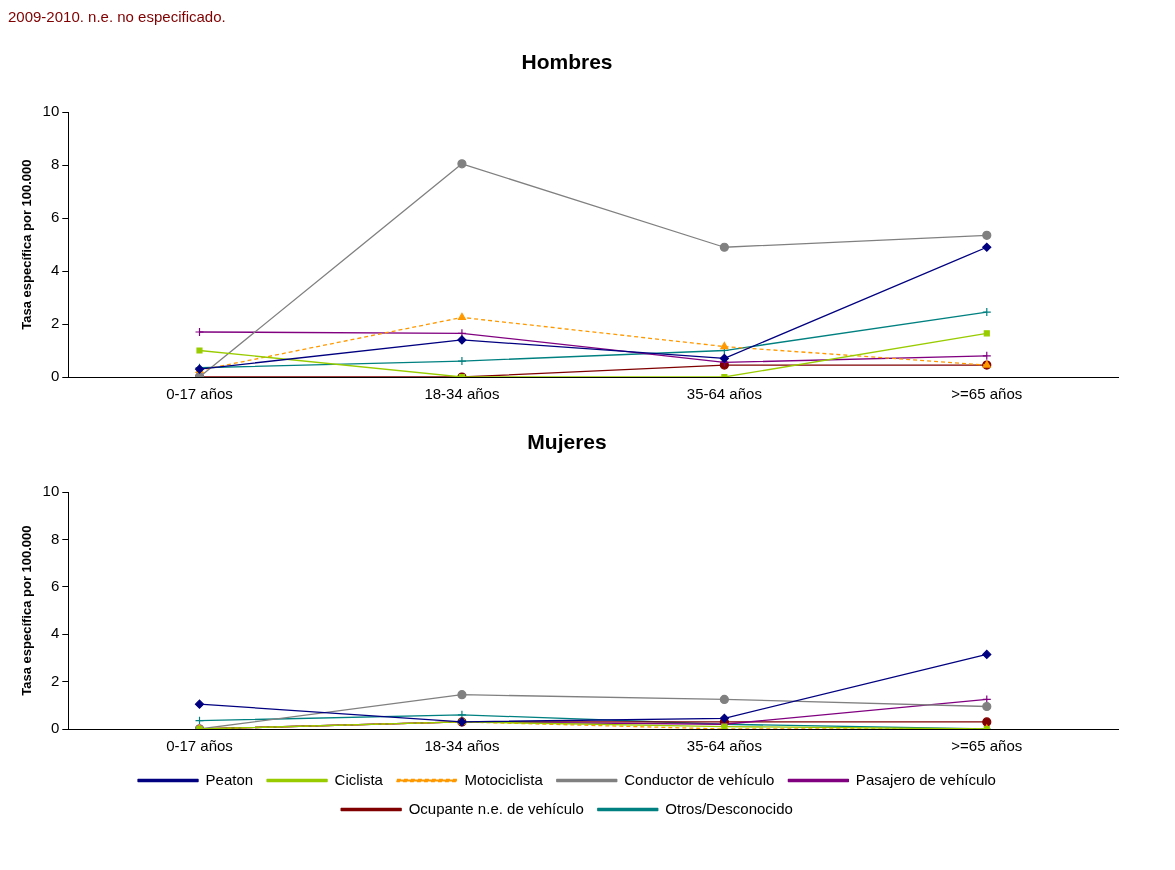 This screenshot has width=1175, height=870. I want to click on legend-label: Pasajero de vehículo, so click(925, 779).